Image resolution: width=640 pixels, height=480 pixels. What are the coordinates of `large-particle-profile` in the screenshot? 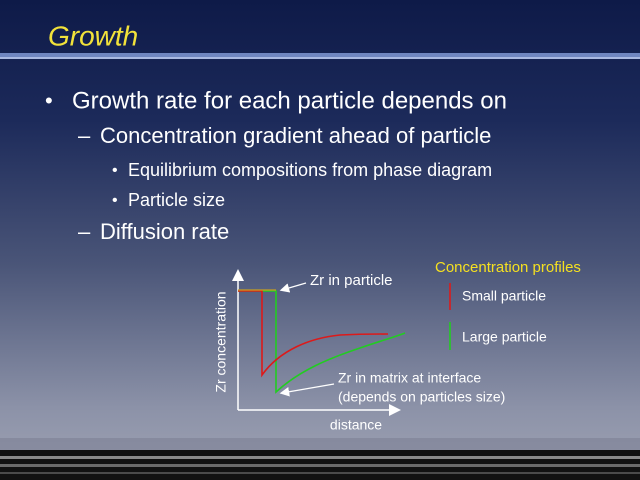 It's located at (322, 342).